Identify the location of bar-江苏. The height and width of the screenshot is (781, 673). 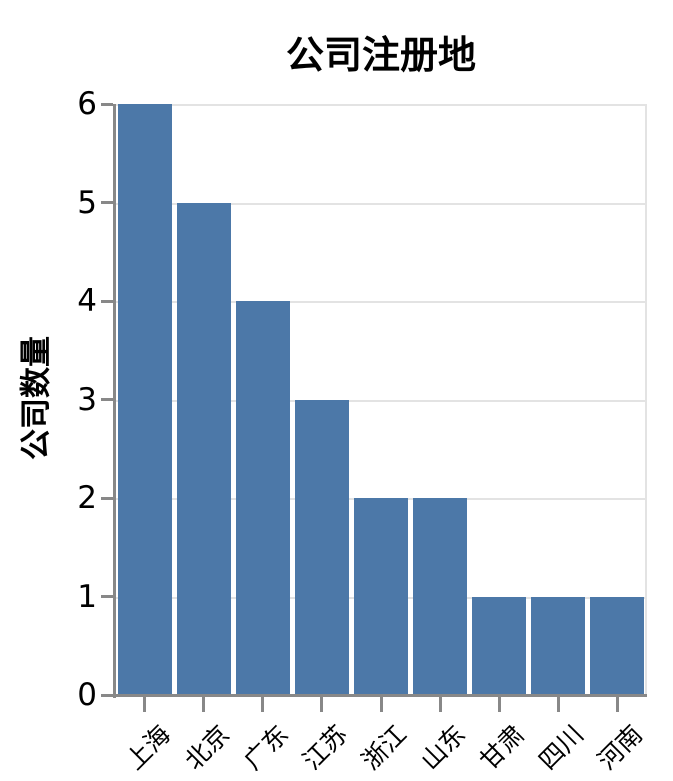
(321, 547).